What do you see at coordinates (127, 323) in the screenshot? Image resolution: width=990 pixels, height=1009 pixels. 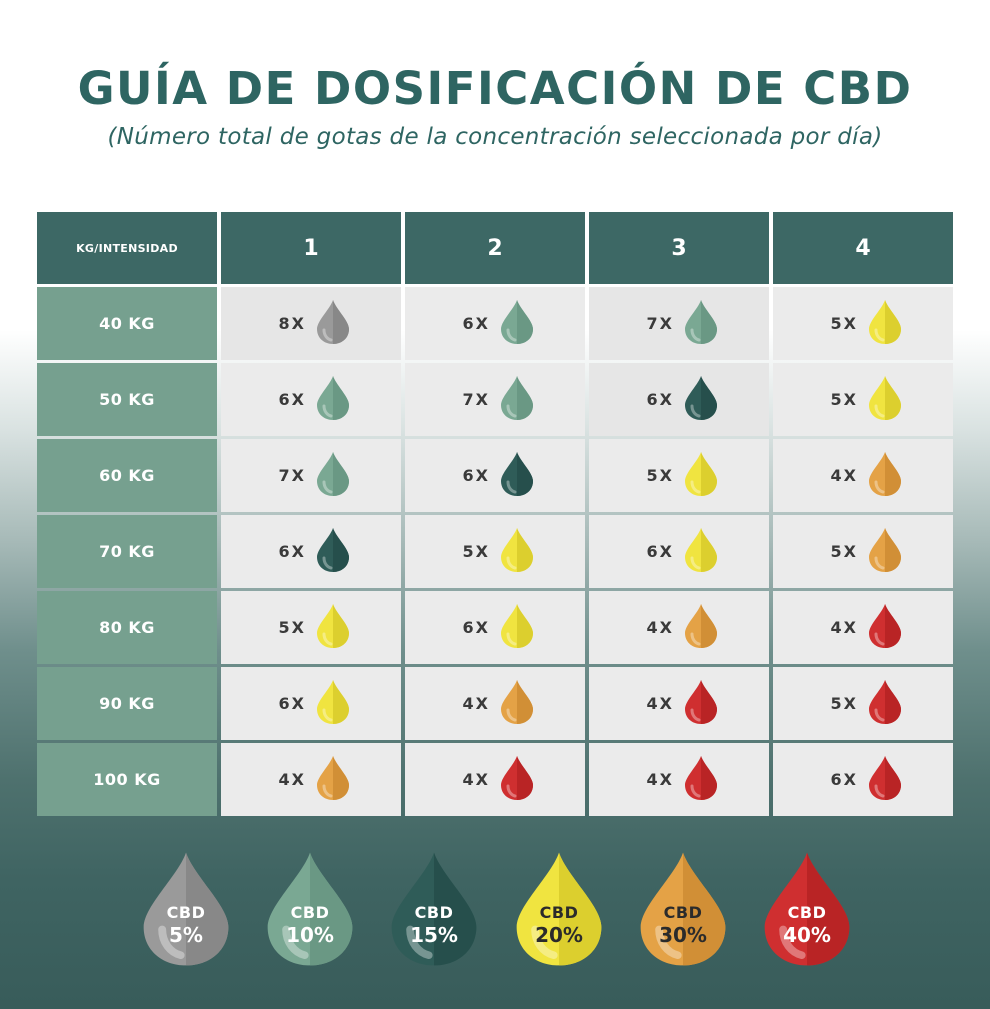 I see `row-header: 40 KG` at bounding box center [127, 323].